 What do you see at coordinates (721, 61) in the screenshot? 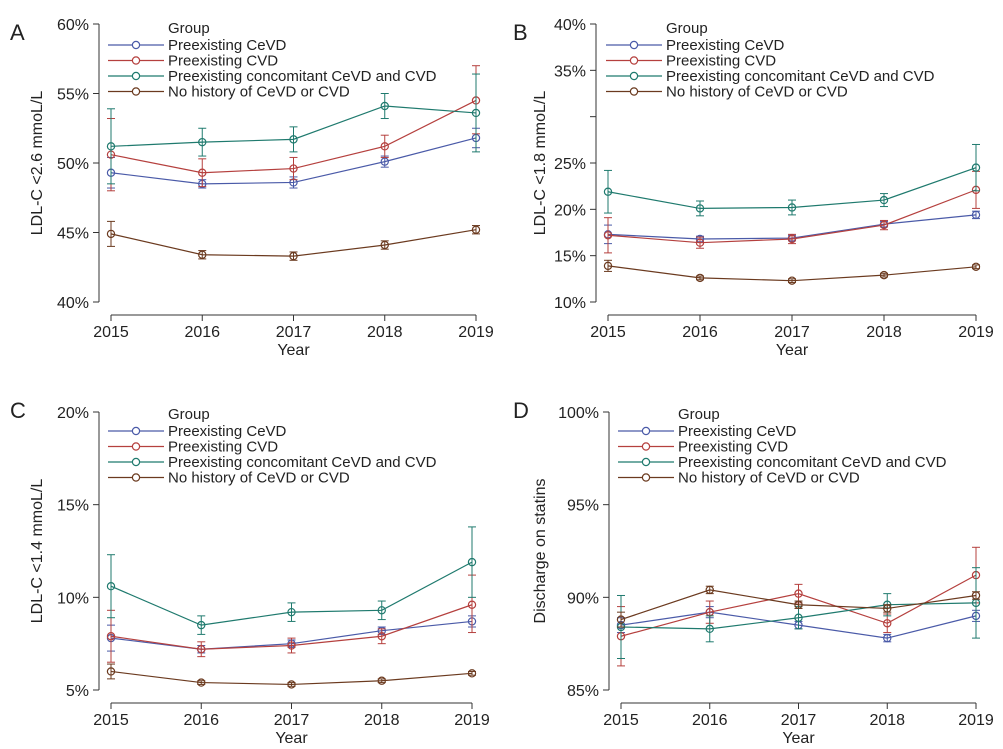
I see `legend-item-label: Preexisting CVD` at bounding box center [721, 61].